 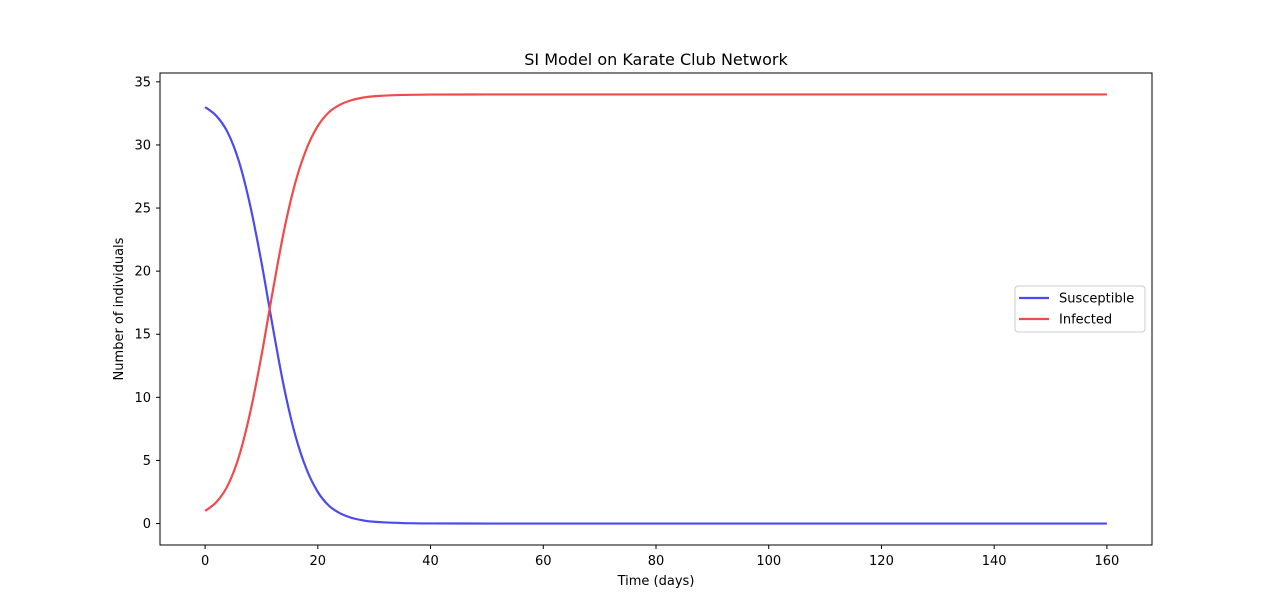 I want to click on y-tick-label: 0, so click(x=147, y=524).